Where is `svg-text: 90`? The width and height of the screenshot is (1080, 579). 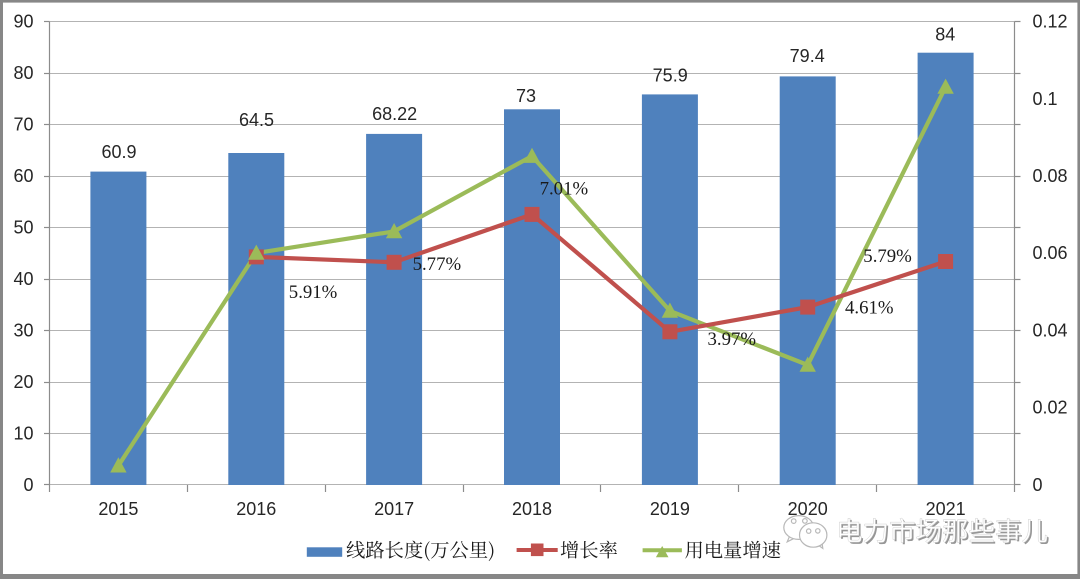 svg-text: 90 is located at coordinates (23, 22).